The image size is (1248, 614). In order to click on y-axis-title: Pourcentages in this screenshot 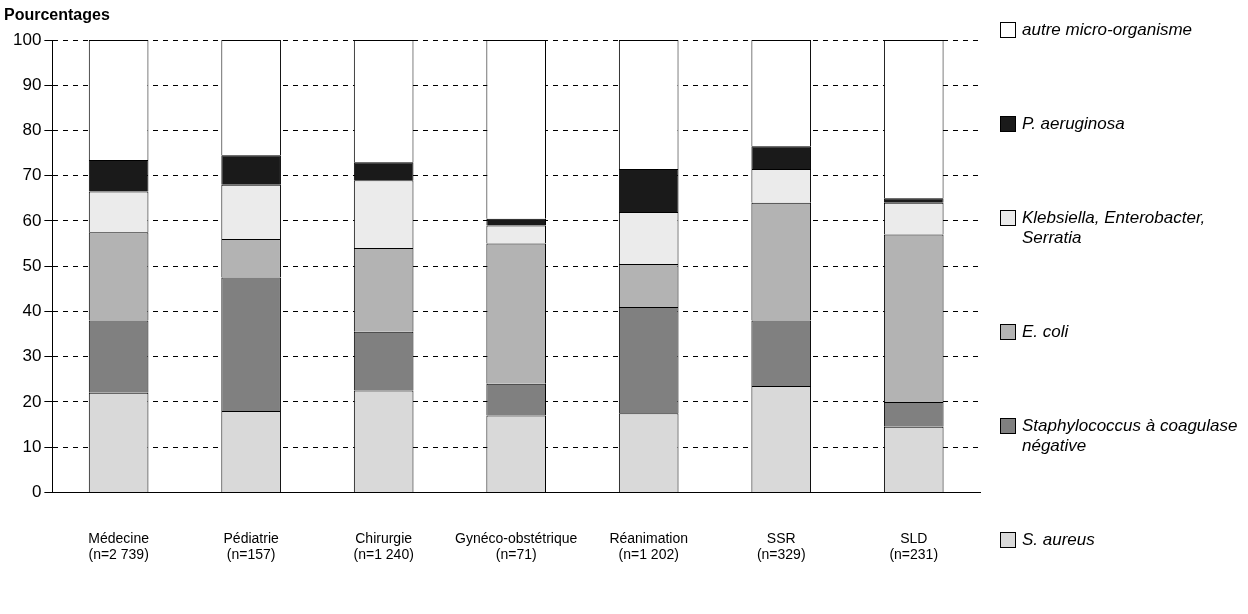, I will do `click(57, 15)`.